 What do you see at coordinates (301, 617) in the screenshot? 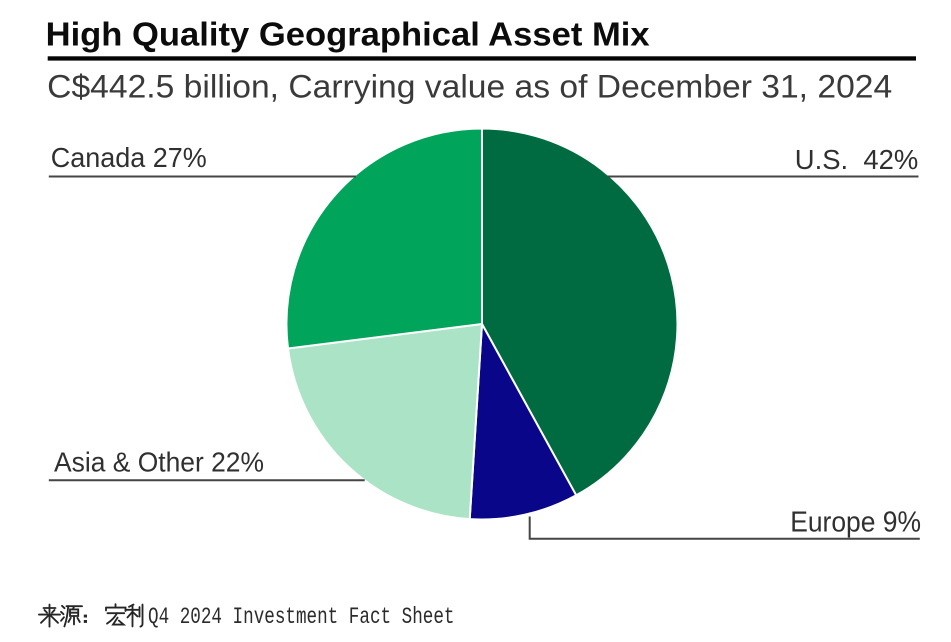
I see `svg-text: Q4 2024 Investment Fact Sheet` at bounding box center [301, 617].